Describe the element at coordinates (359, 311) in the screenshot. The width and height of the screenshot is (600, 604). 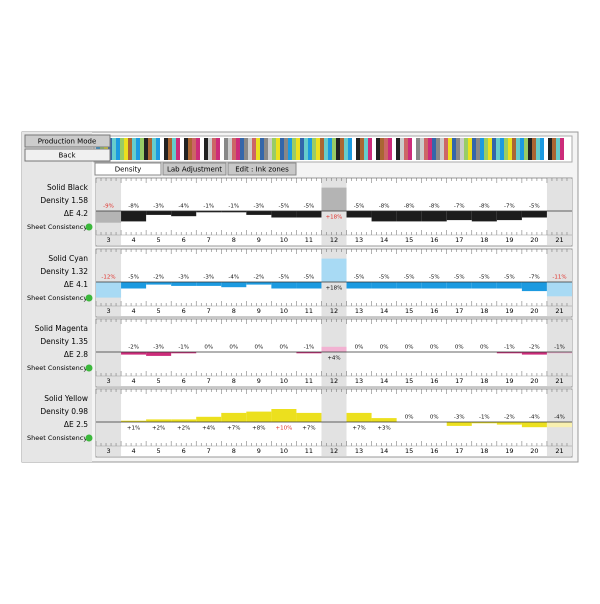
I see `zone-number: 13` at that location.